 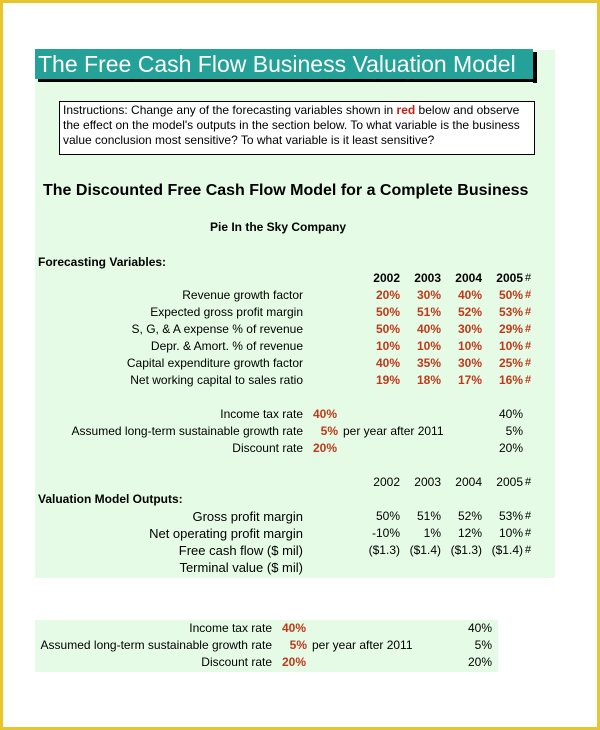 What do you see at coordinates (427, 482) in the screenshot?
I see `output-year-header: 2003` at bounding box center [427, 482].